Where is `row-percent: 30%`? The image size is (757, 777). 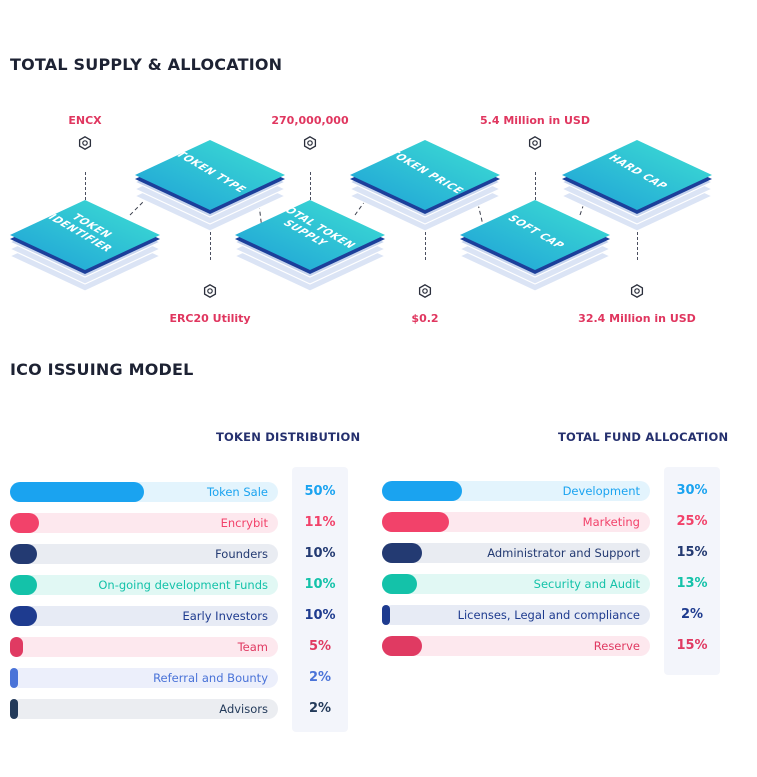 row-percent: 30% is located at coordinates (692, 490).